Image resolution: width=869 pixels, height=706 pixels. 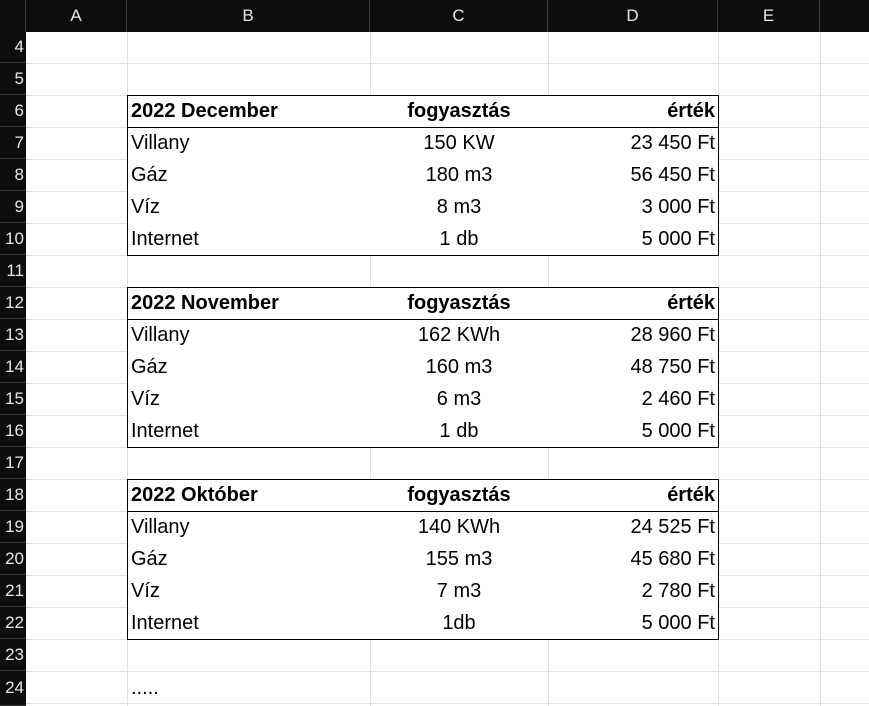 I want to click on column-header-c: C, so click(x=459, y=16).